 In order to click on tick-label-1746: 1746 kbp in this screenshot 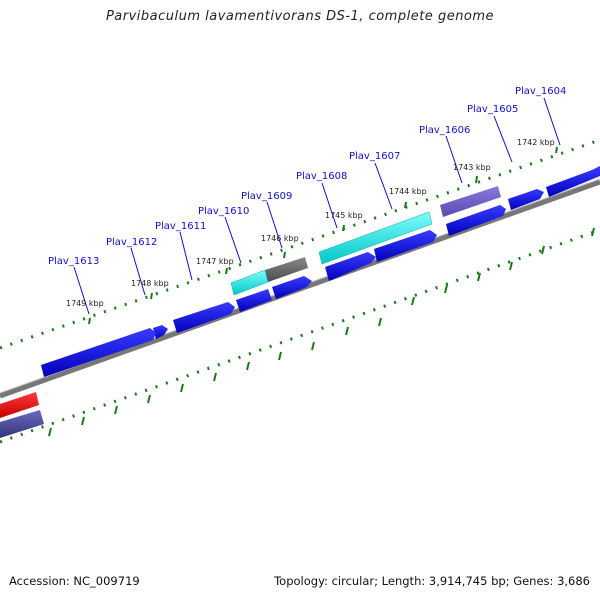, I will do `click(280, 238)`.